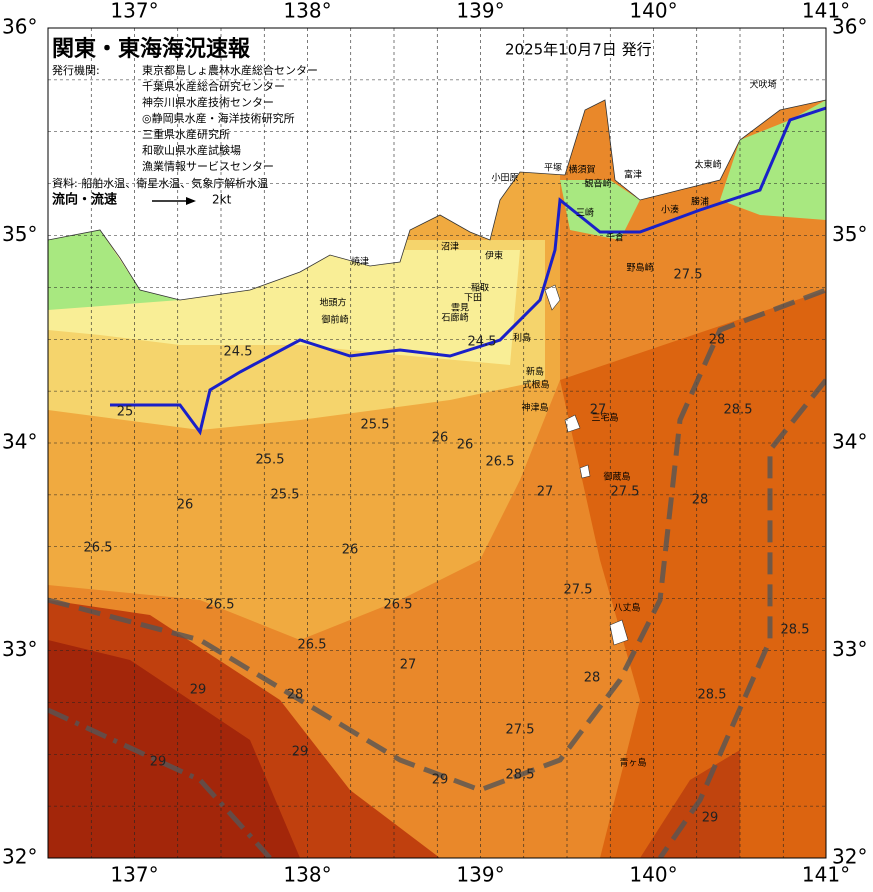 The height and width of the screenshot is (892, 873). What do you see at coordinates (151, 49) in the screenshot?
I see `title: 関東・東海海況速報` at bounding box center [151, 49].